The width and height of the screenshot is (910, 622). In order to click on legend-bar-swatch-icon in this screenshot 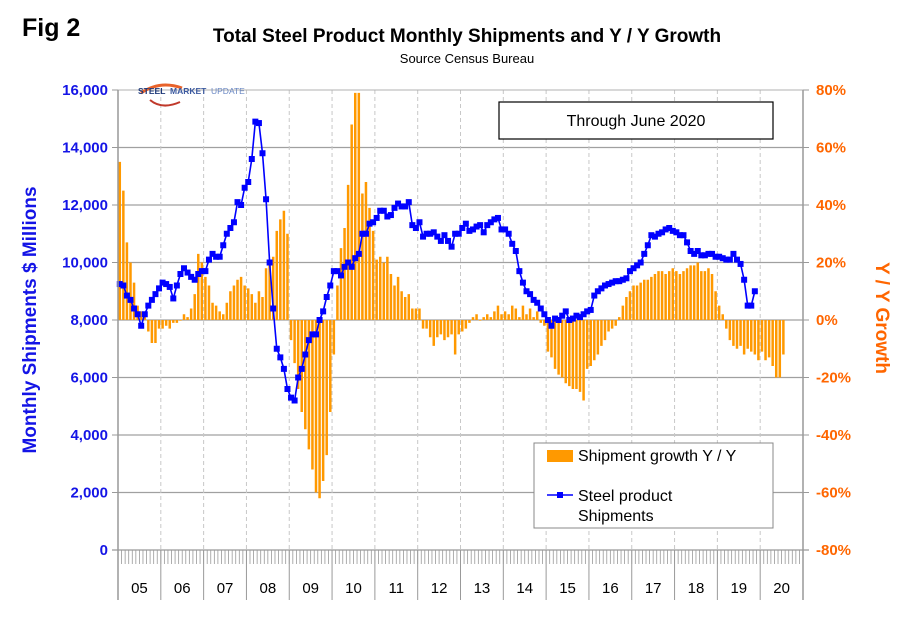, I will do `click(560, 456)`.